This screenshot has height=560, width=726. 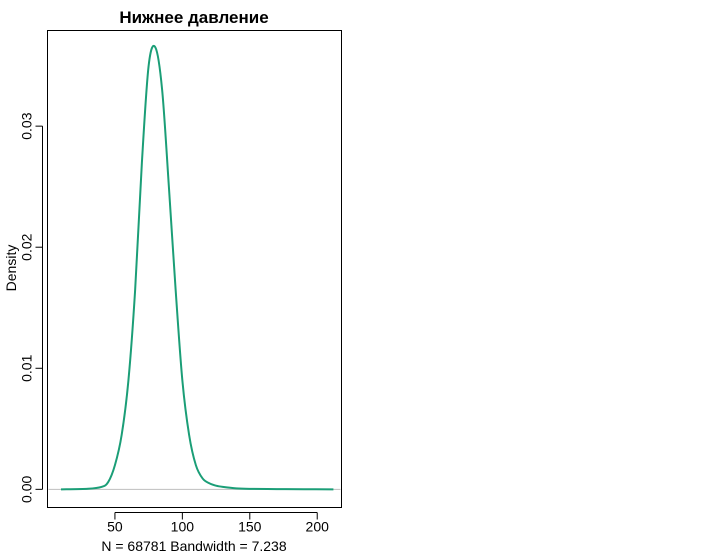 What do you see at coordinates (31, 307) in the screenshot?
I see `y-axis: 0.00 0.01 0.02 0.03` at bounding box center [31, 307].